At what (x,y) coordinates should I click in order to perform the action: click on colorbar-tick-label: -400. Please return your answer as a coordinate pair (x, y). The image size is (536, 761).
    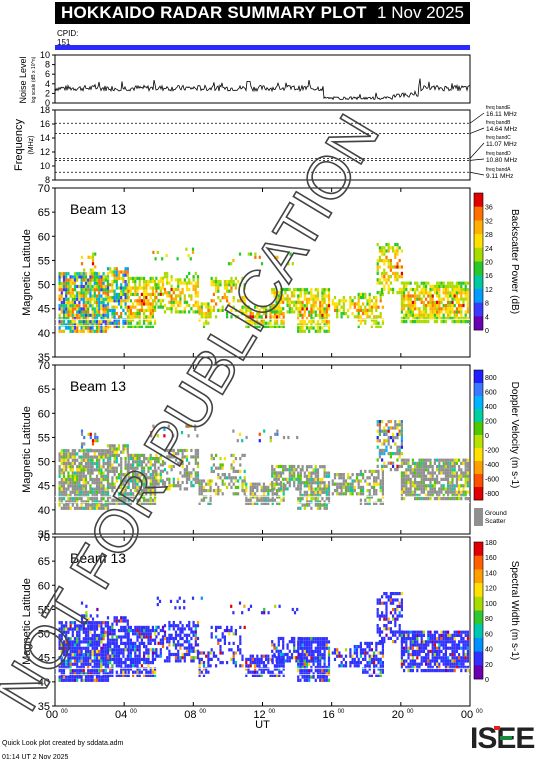
    Looking at the image, I should click on (492, 465).